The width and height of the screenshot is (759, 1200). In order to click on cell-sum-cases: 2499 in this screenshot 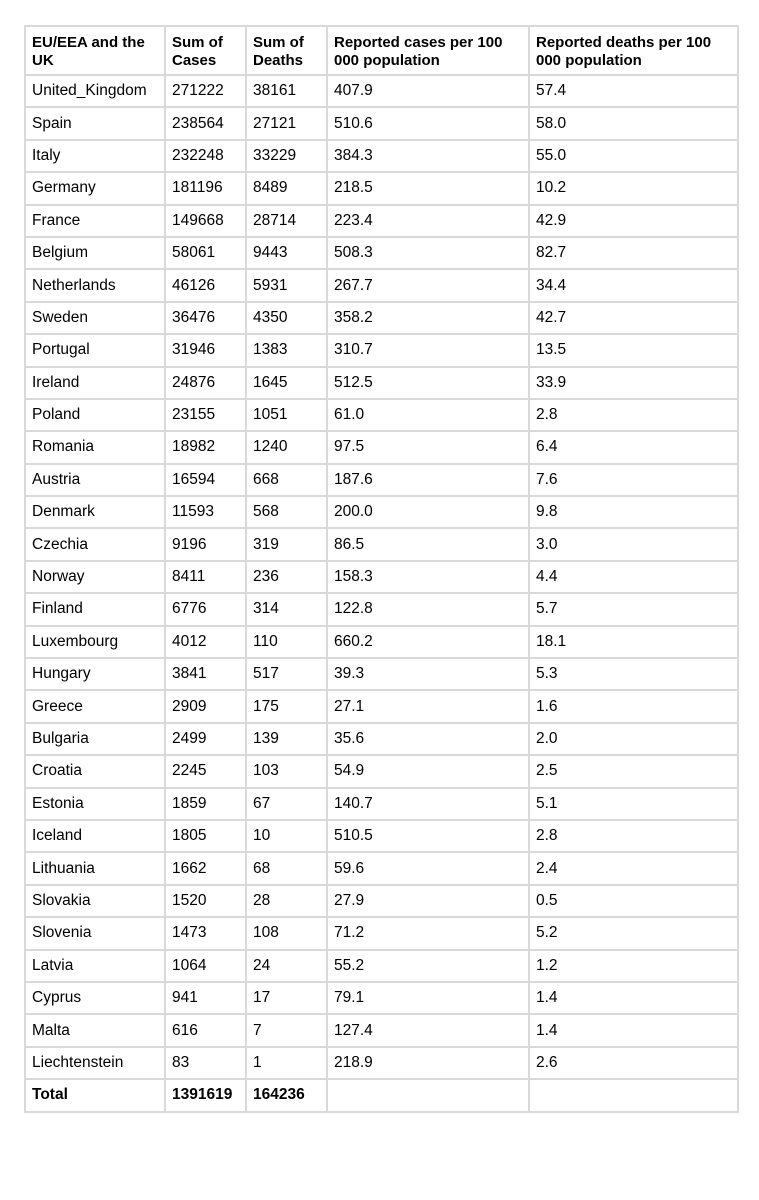, I will do `click(205, 739)`.